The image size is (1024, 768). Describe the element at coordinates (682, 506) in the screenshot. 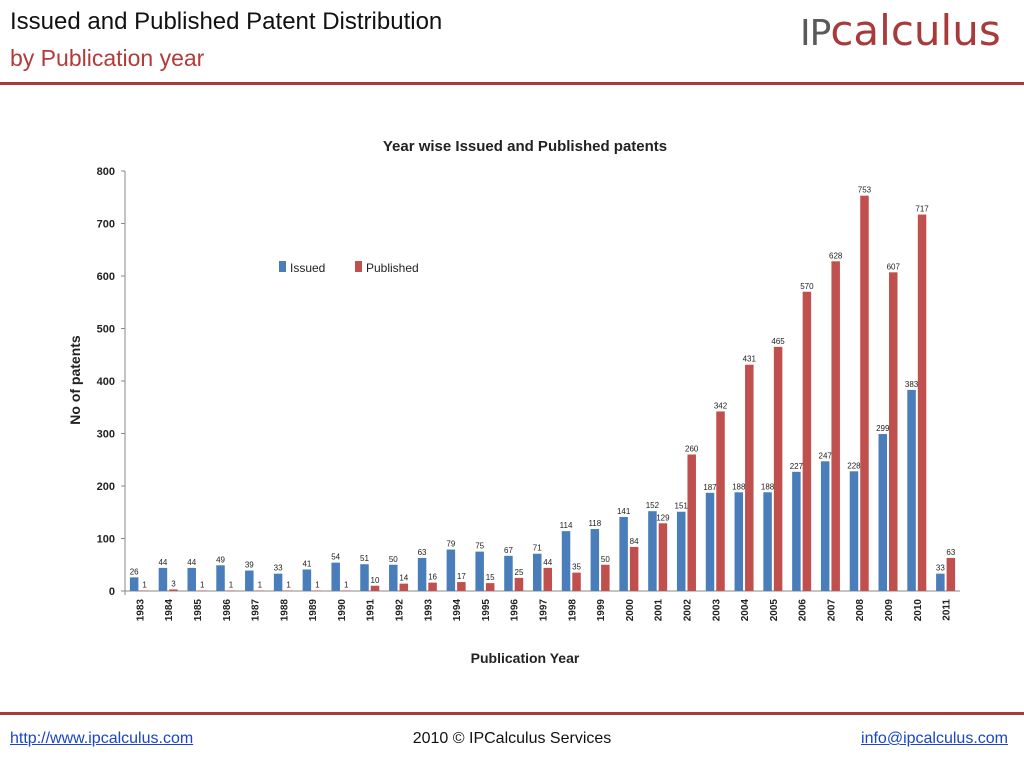

I see `data-label-issued: 151` at that location.